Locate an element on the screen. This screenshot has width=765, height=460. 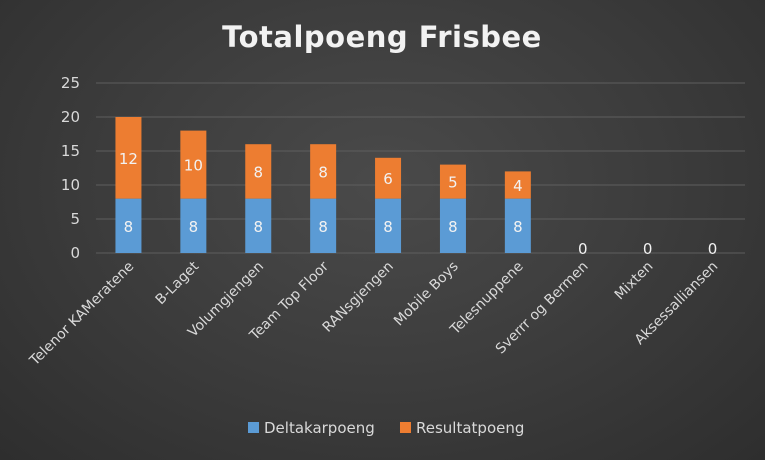
chart-title: Totalpoeng Frisbee is located at coordinates (382, 37).